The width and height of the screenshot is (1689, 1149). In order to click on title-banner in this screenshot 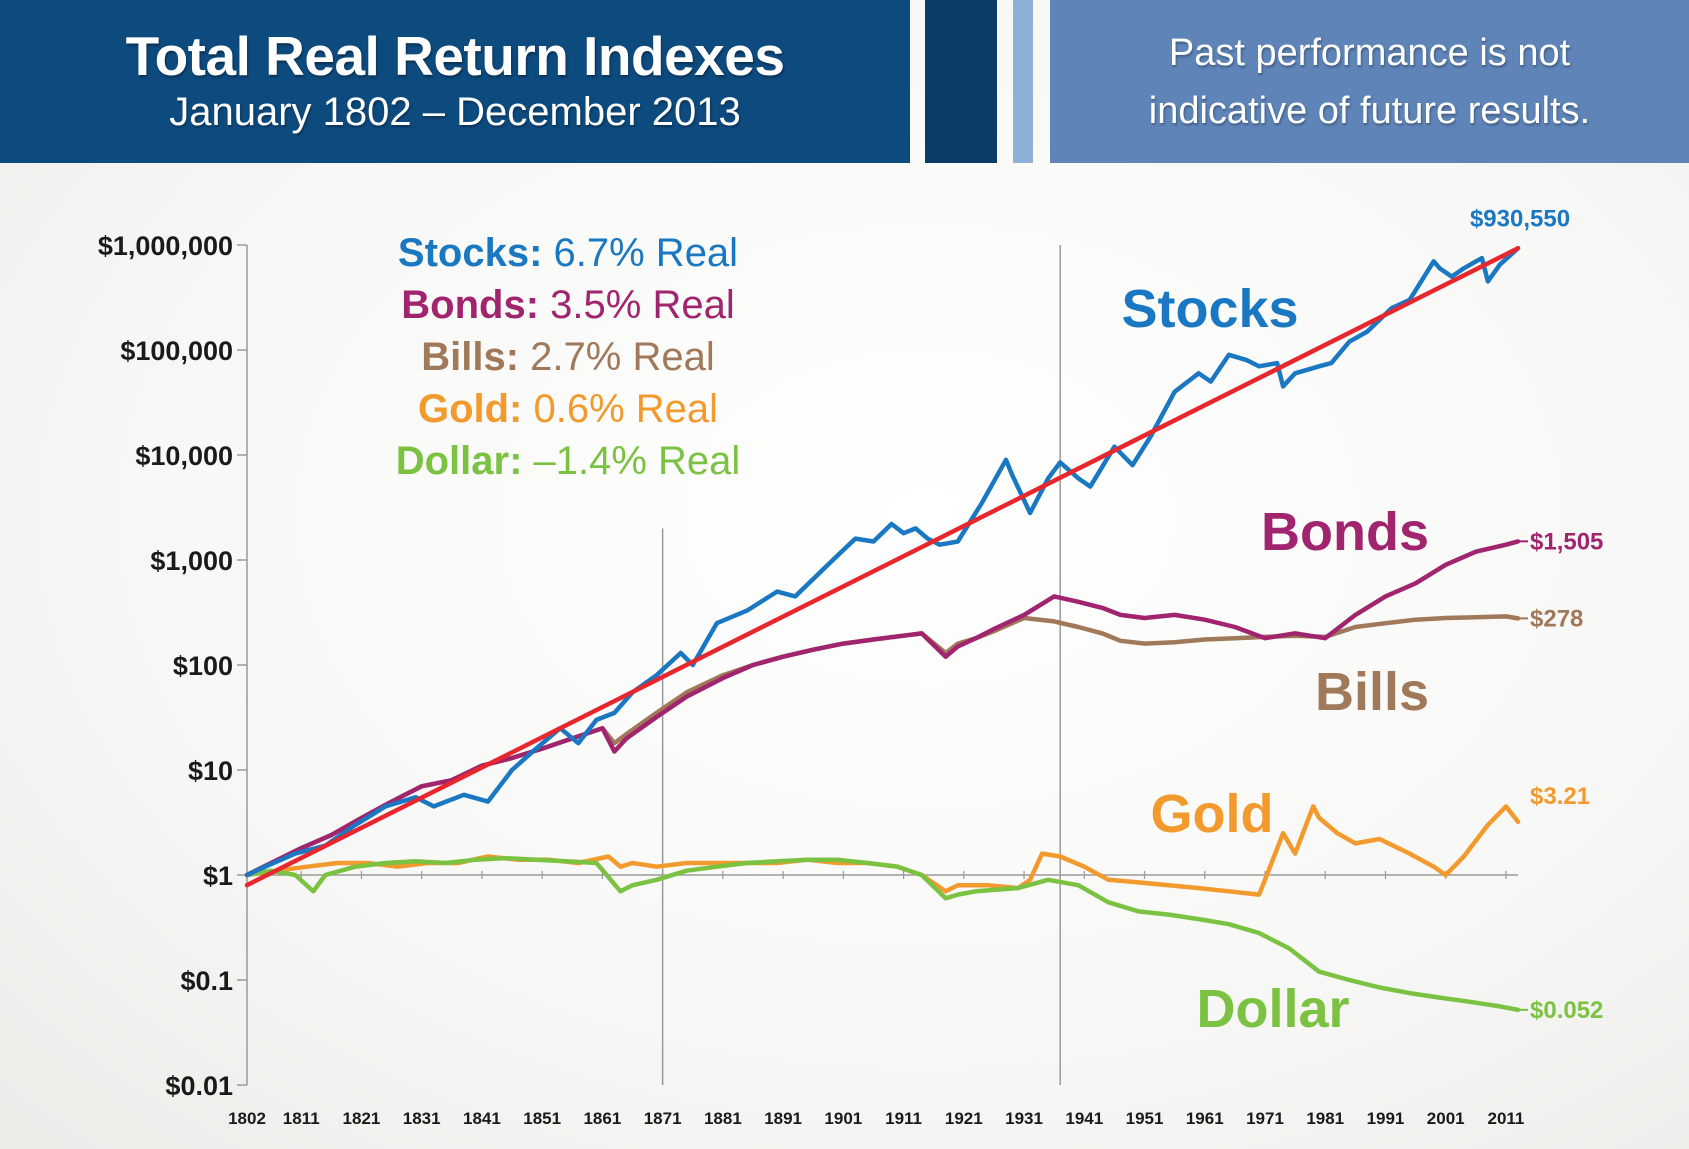, I will do `click(455, 81)`.